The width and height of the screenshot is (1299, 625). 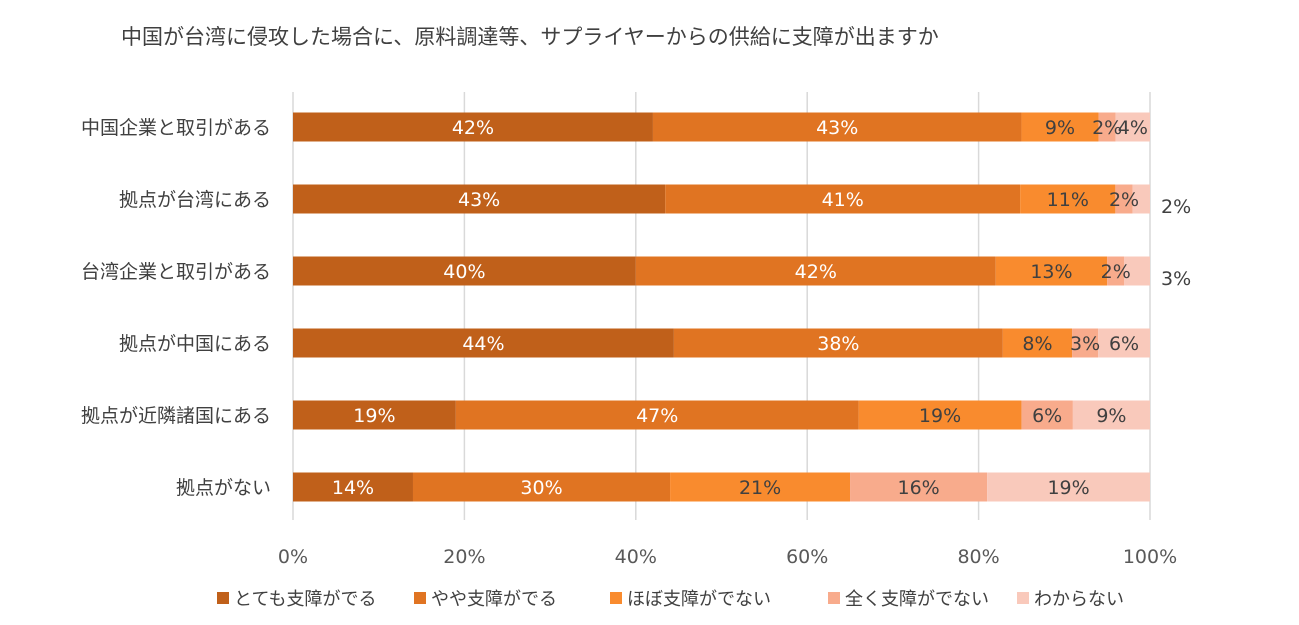 I want to click on legend: とても支障がでる やや支障がでる ほぼ支障がでない 全く支障がでない わからない, so click(x=670, y=599).